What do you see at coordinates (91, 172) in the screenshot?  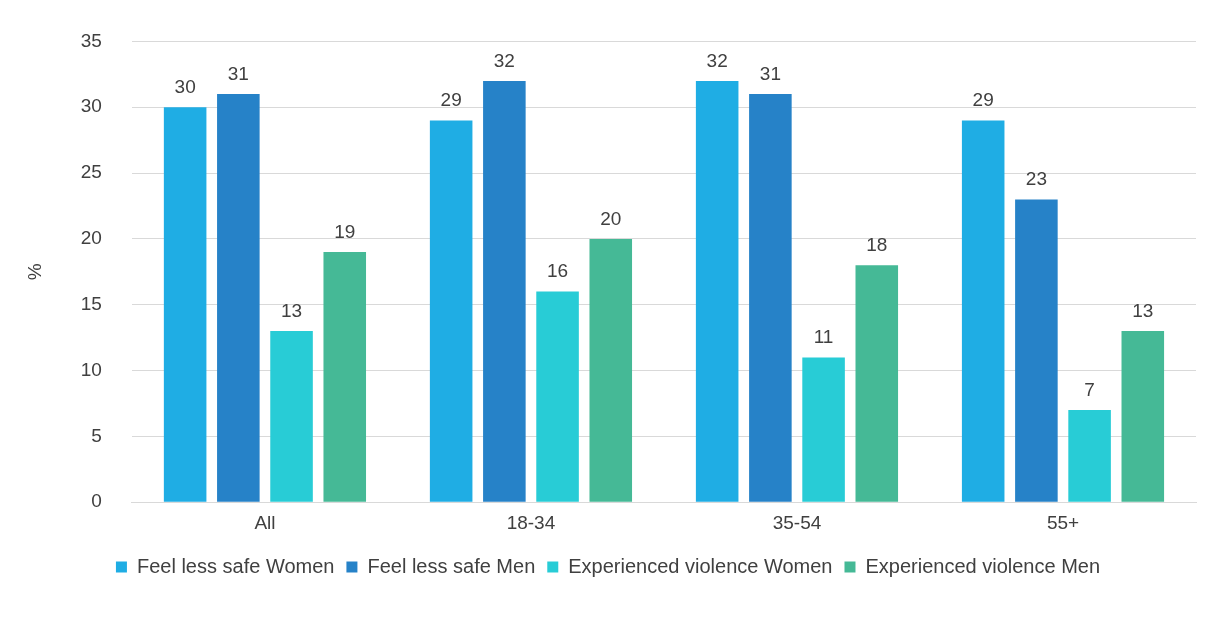 I see `y-tick-label: 25` at bounding box center [91, 172].